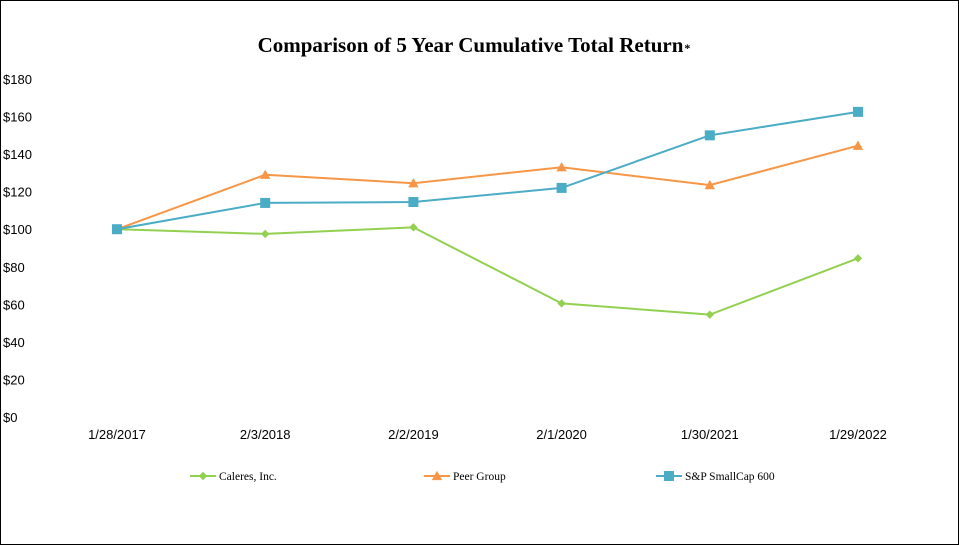 This screenshot has width=959, height=545. I want to click on legend-label: Peer Group, so click(479, 477).